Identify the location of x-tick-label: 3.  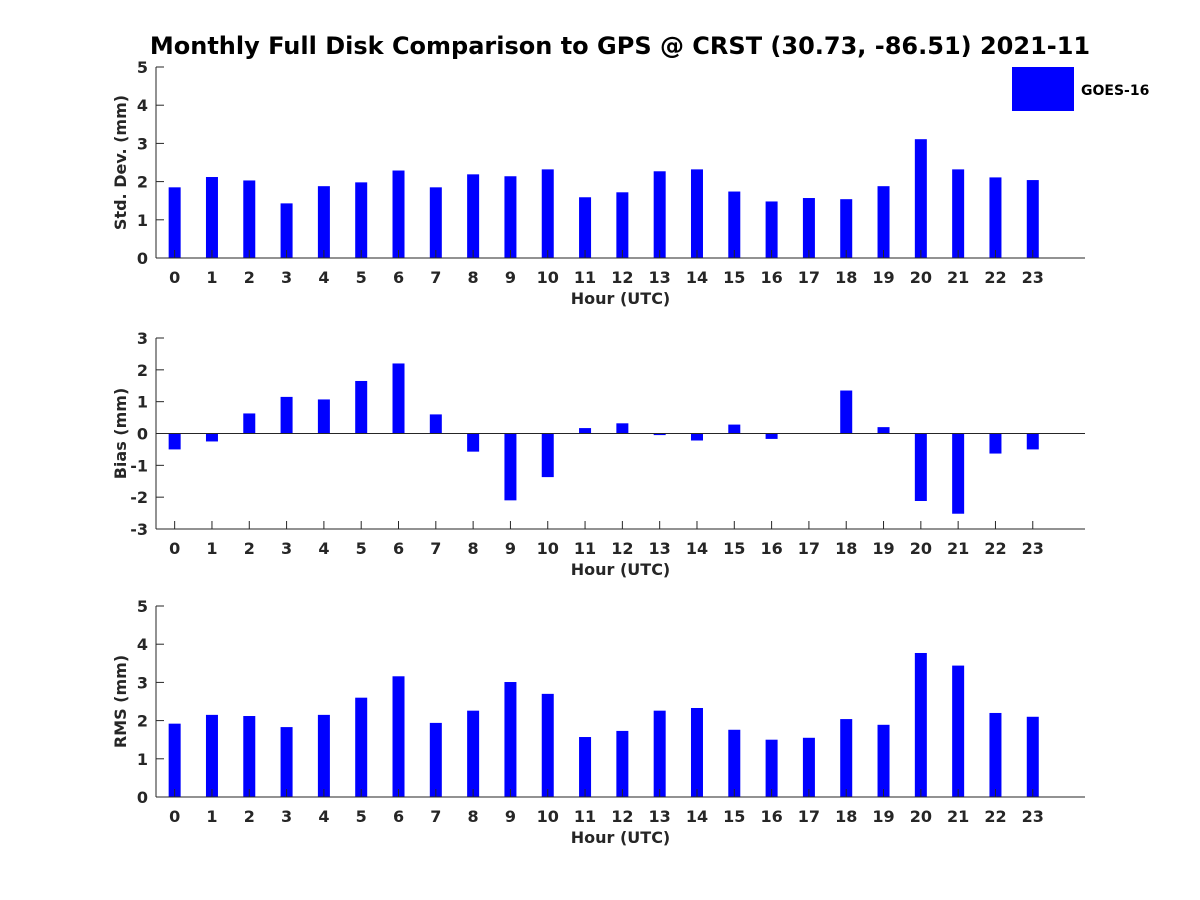
(286, 816).